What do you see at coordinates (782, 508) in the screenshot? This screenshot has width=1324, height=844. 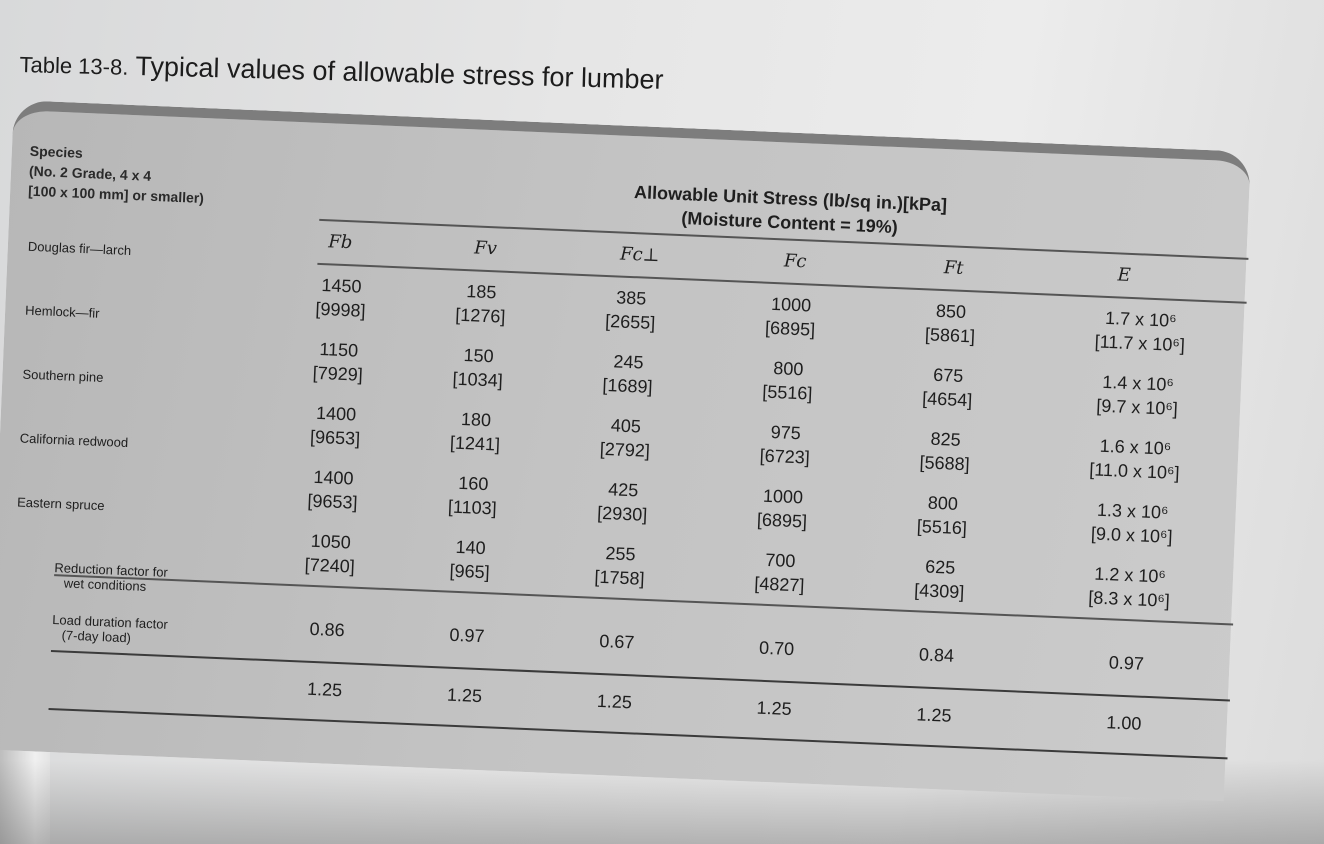 I see `cell-fc-california-redwood: 1000 [6895]` at bounding box center [782, 508].